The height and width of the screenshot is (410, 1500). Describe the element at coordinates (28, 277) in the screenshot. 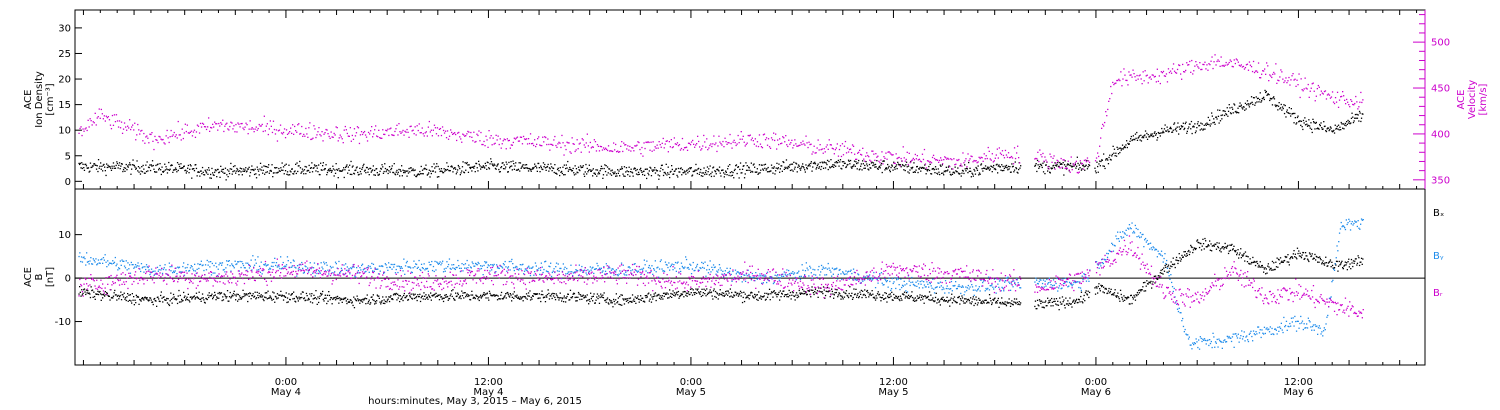

I see `y-axis-label-line: ACE` at that location.